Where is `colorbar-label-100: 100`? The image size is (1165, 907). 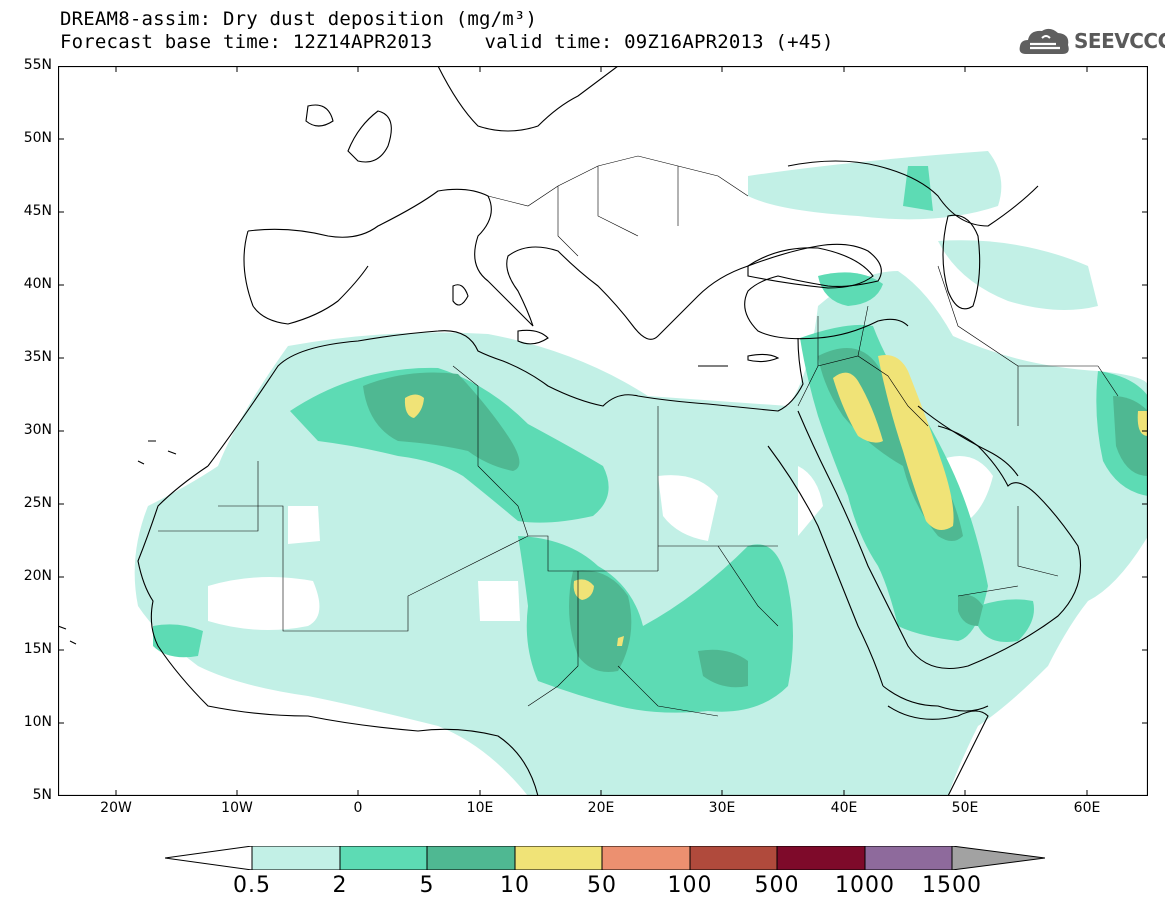 colorbar-label-100: 100 is located at coordinates (690, 885).